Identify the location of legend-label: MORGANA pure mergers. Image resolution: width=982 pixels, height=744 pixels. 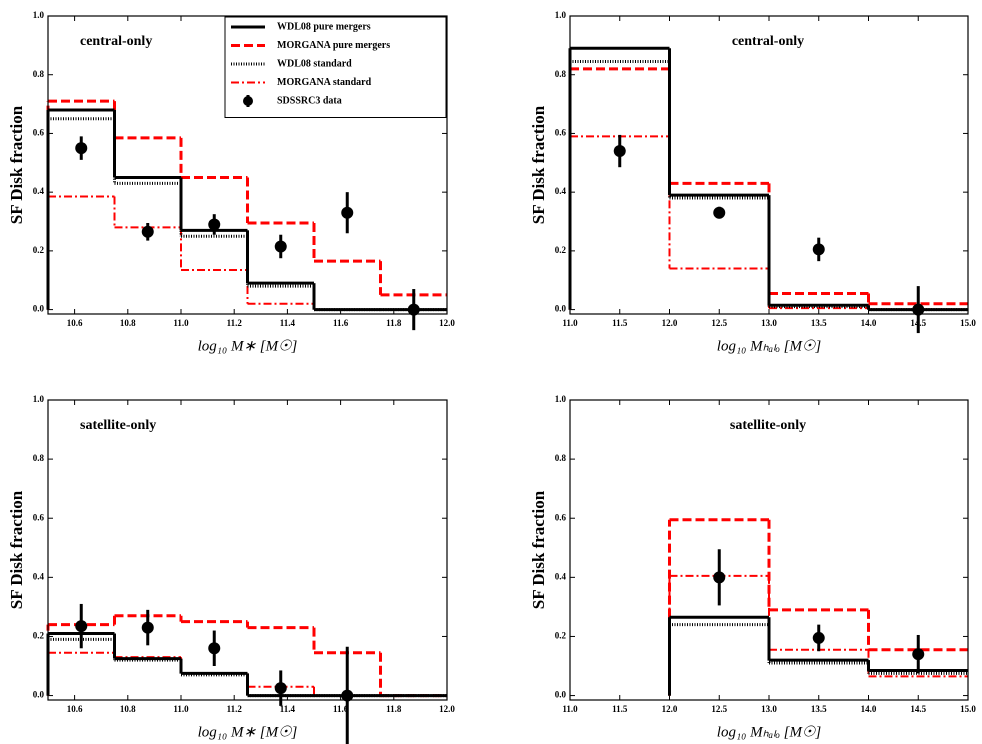
(333, 45).